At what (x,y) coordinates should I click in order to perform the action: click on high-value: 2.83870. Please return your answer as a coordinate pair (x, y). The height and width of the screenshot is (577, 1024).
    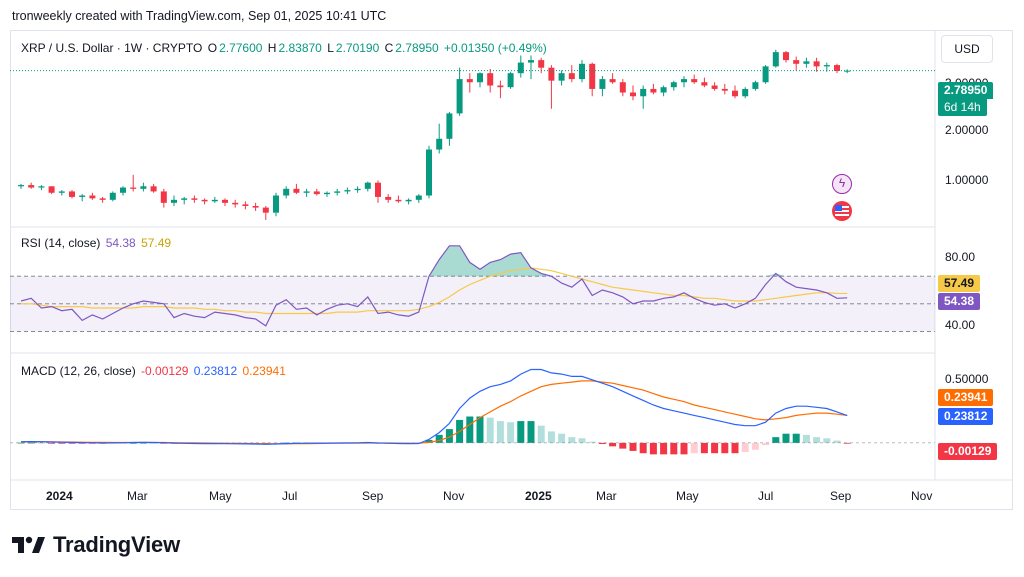
    Looking at the image, I should click on (300, 48).